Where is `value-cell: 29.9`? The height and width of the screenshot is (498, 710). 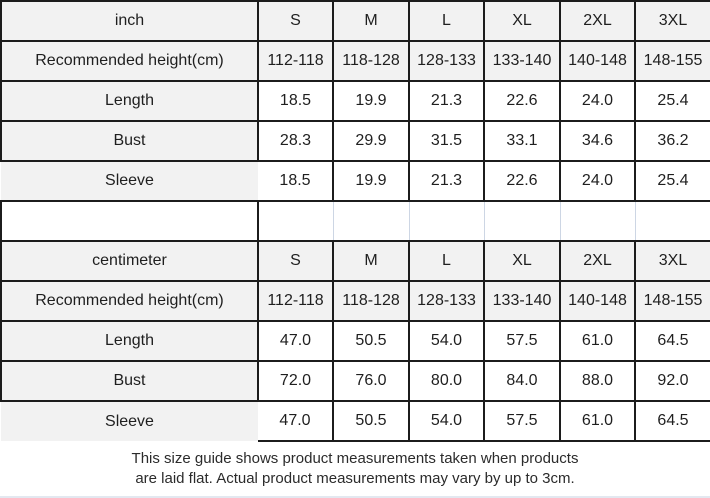 value-cell: 29.9 is located at coordinates (371, 141).